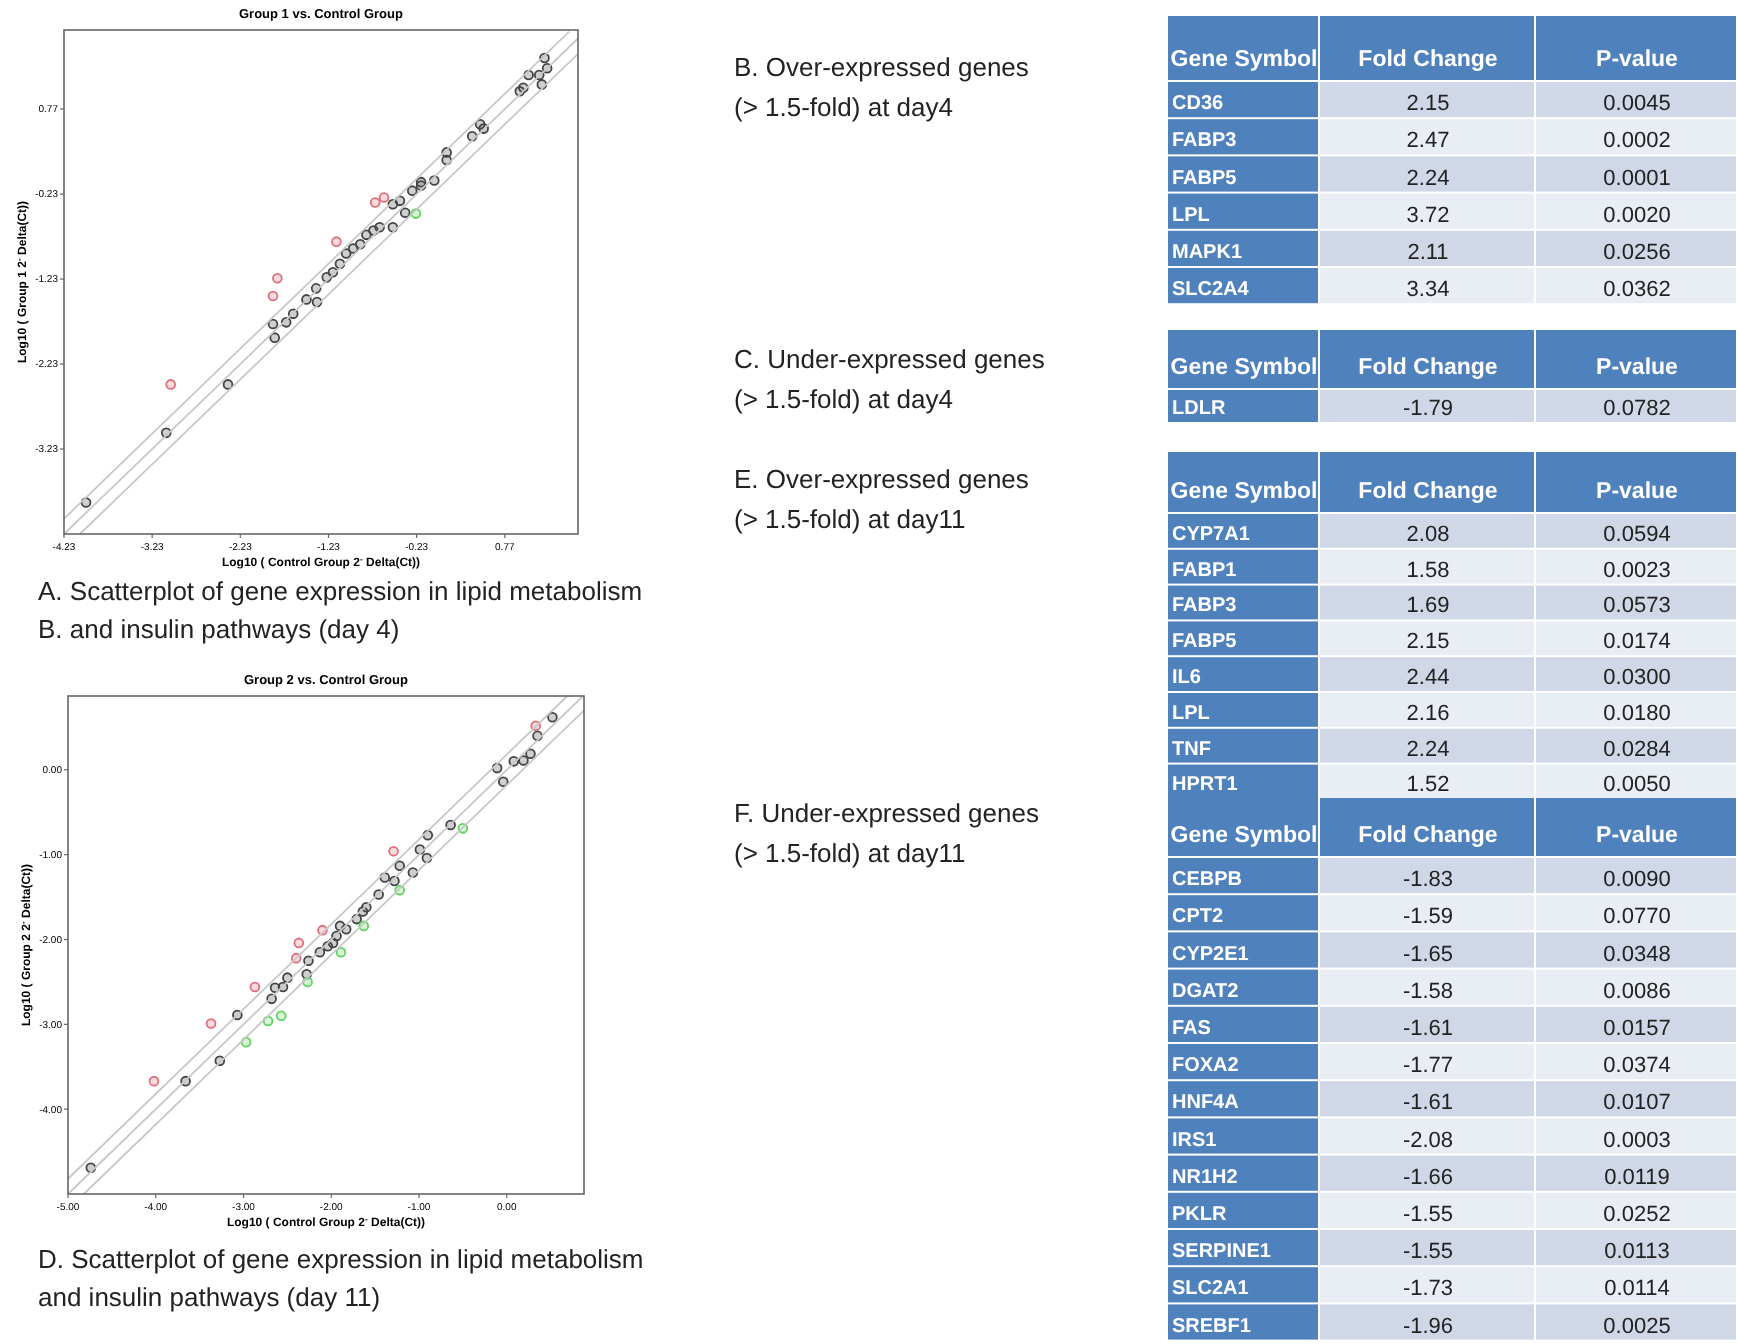 This screenshot has height=1344, width=1738. Describe the element at coordinates (1428, 570) in the screenshot. I see `data-label: 1.58` at that location.